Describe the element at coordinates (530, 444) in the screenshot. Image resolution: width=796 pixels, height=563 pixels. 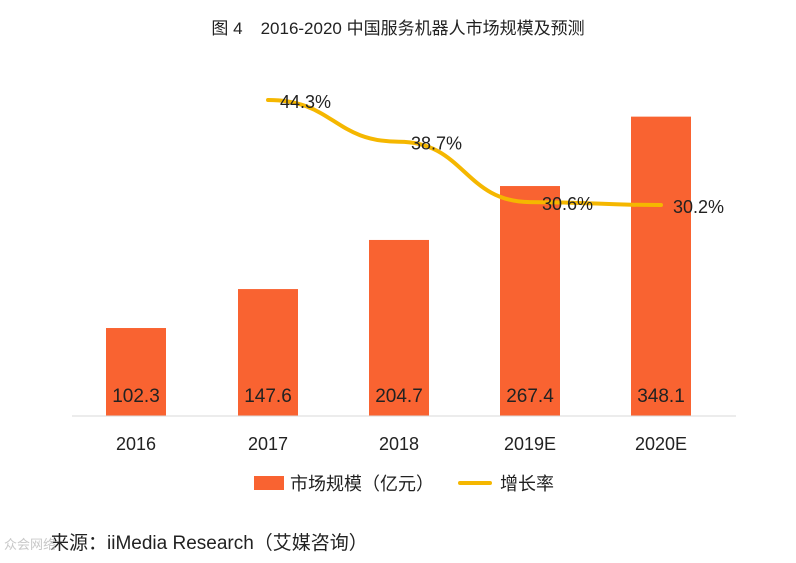
I see `x-tick-label: 2019E` at that location.